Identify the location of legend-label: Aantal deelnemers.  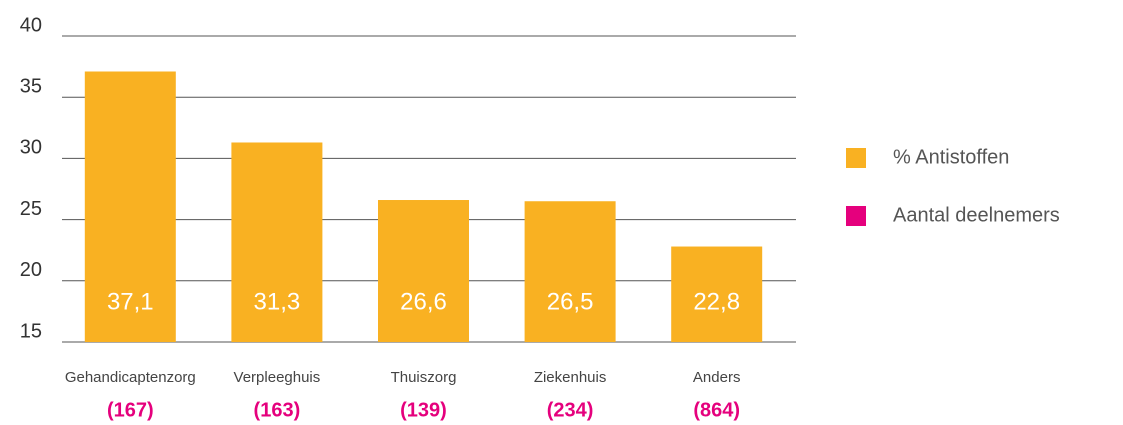
(976, 215).